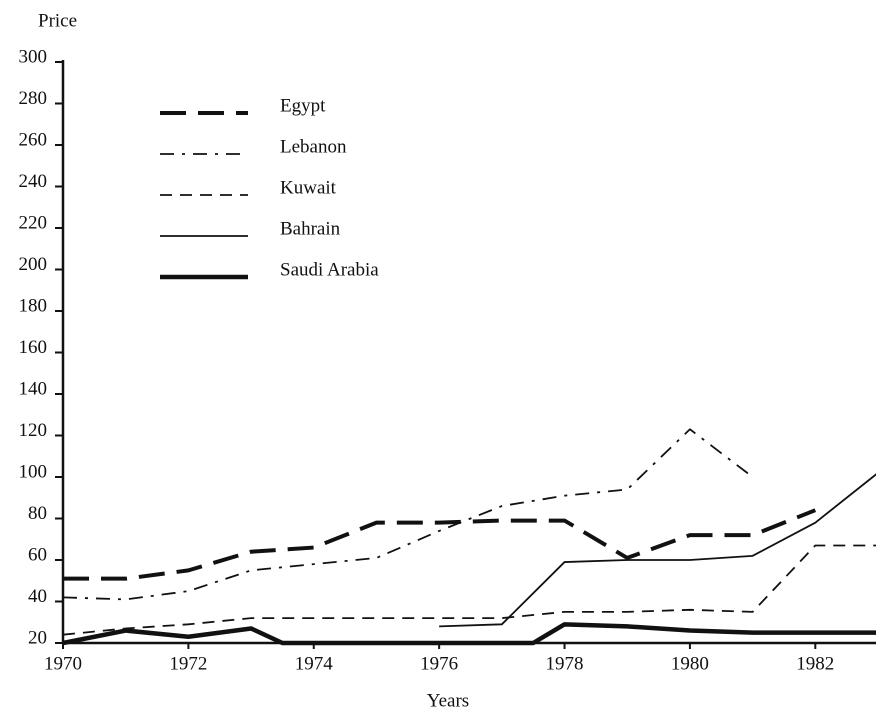 The image size is (876, 714). Describe the element at coordinates (329, 269) in the screenshot. I see `legend-label: Saudi Arabia` at that location.